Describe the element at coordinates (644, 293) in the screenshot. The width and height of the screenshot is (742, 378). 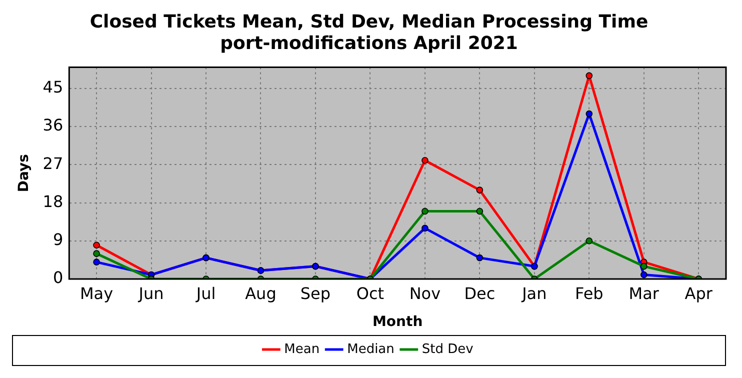
I see `x-tick-label: Mar` at that location.